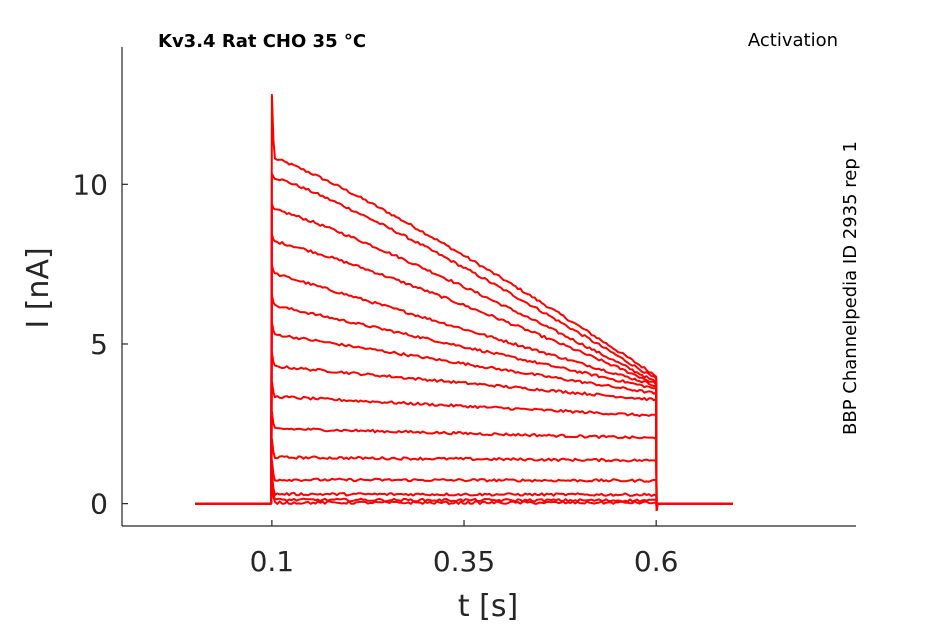 This screenshot has height=624, width=945. What do you see at coordinates (262, 41) in the screenshot?
I see `chart-title: Kv3.4 Rat CHO 35 °C` at bounding box center [262, 41].